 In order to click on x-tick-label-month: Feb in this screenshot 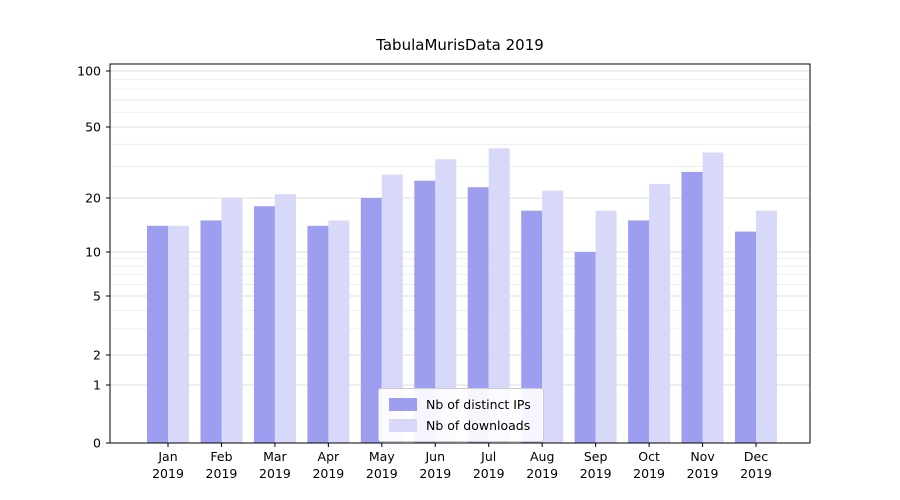, I will do `click(221, 456)`.